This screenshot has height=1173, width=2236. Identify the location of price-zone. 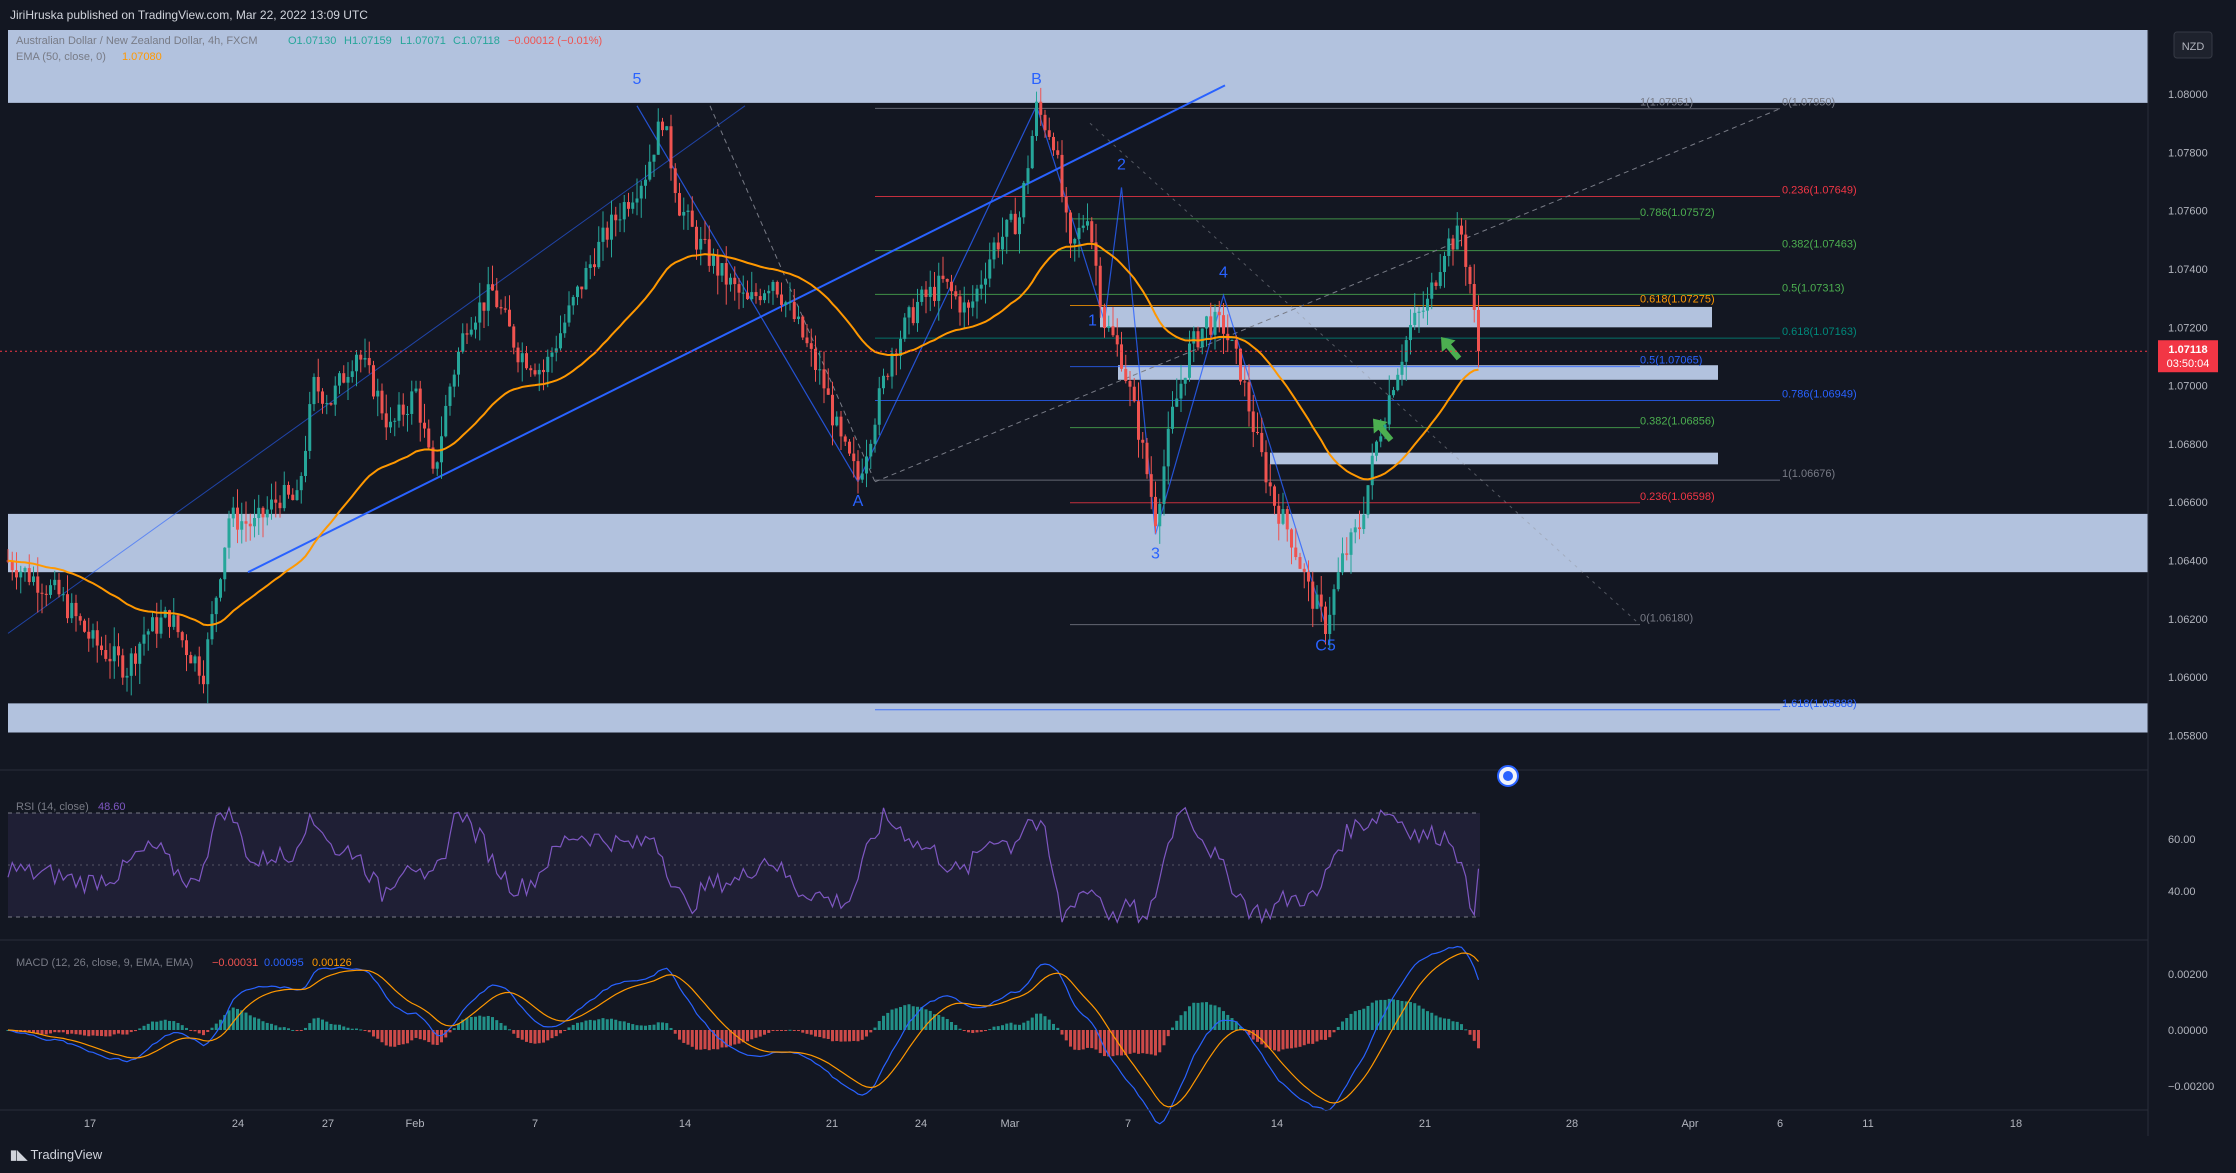
(1418, 372).